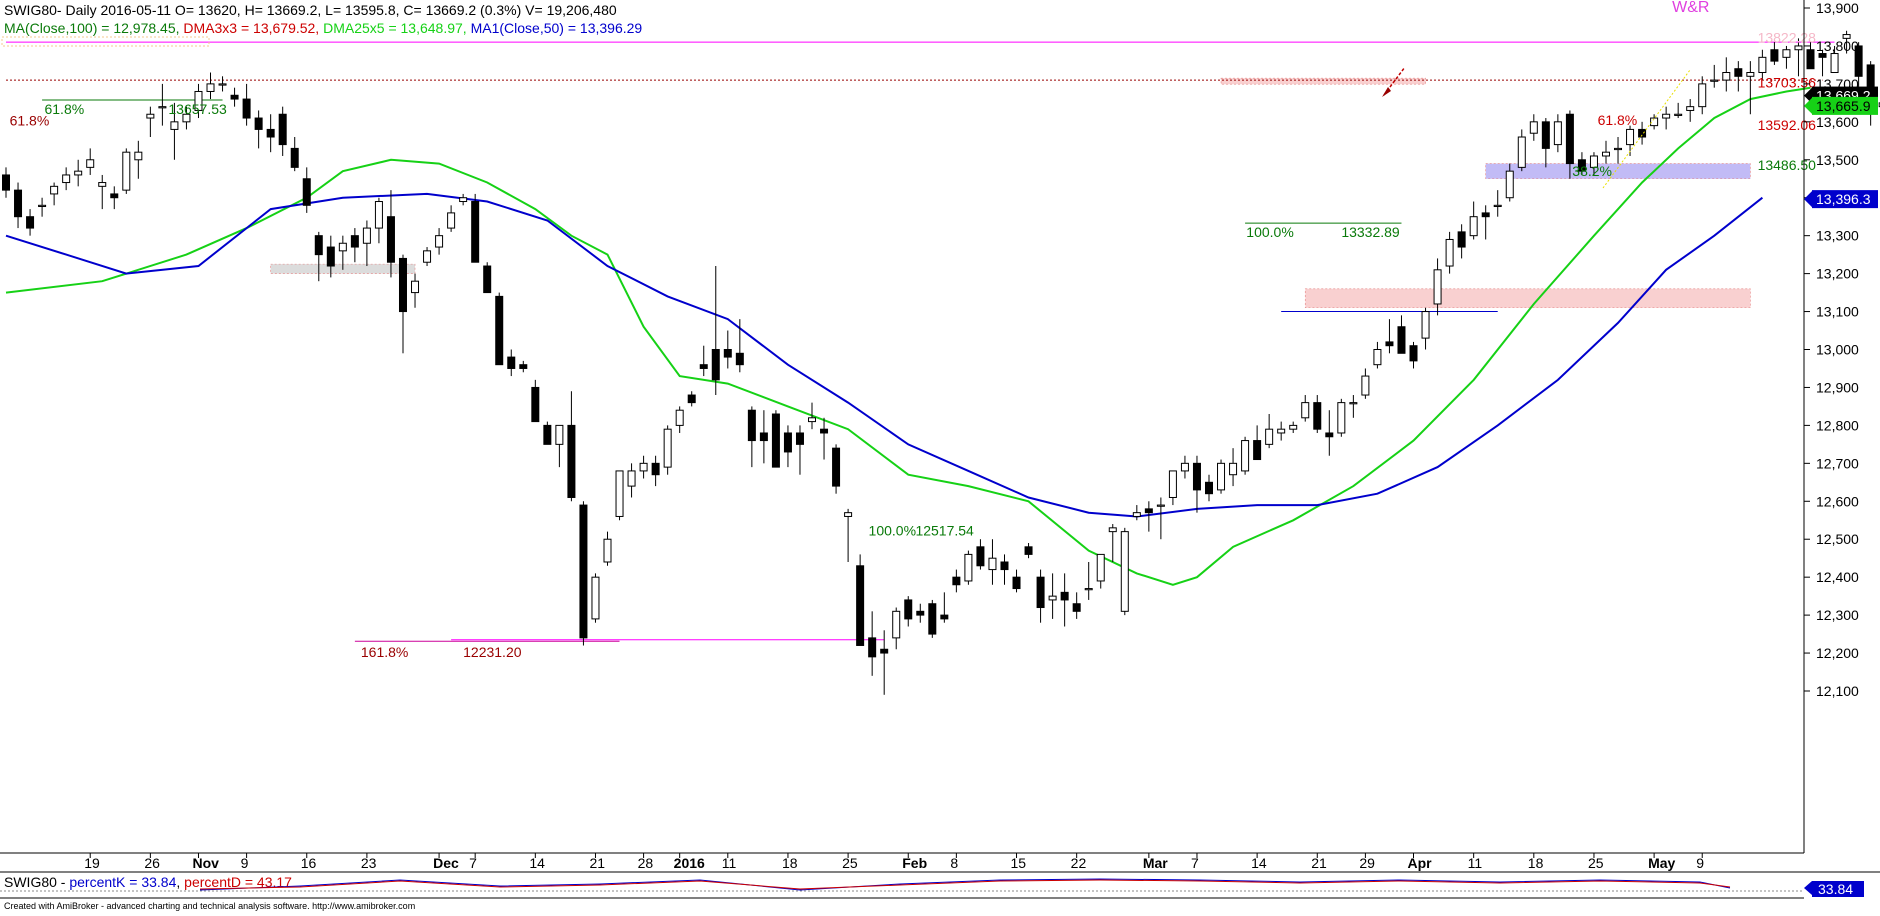 This screenshot has width=1880, height=916. What do you see at coordinates (64, 109) in the screenshot?
I see `label-61.8-green: 61.8%` at bounding box center [64, 109].